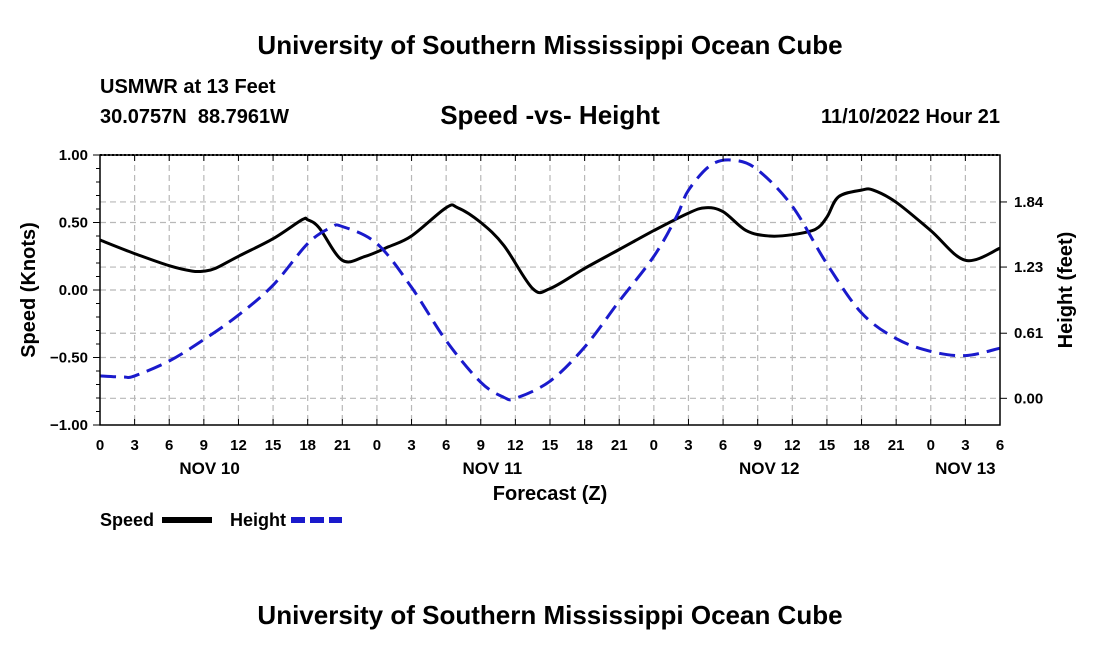 The width and height of the screenshot is (1100, 650). I want to click on series-line-speed, so click(550, 241).